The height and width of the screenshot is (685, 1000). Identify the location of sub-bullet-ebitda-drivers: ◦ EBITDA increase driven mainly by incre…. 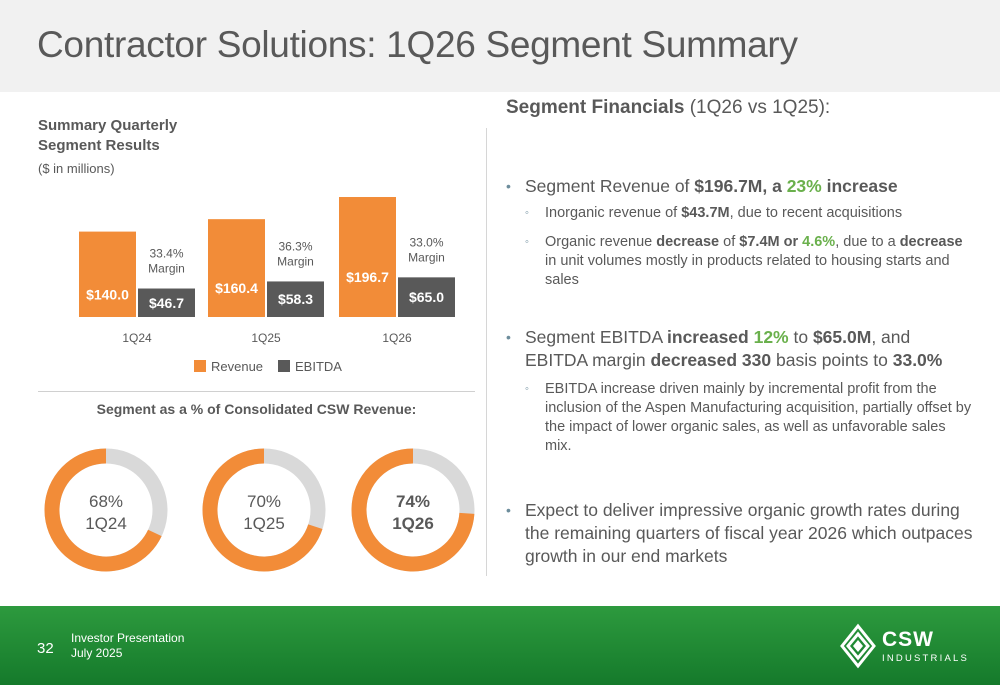
(748, 417).